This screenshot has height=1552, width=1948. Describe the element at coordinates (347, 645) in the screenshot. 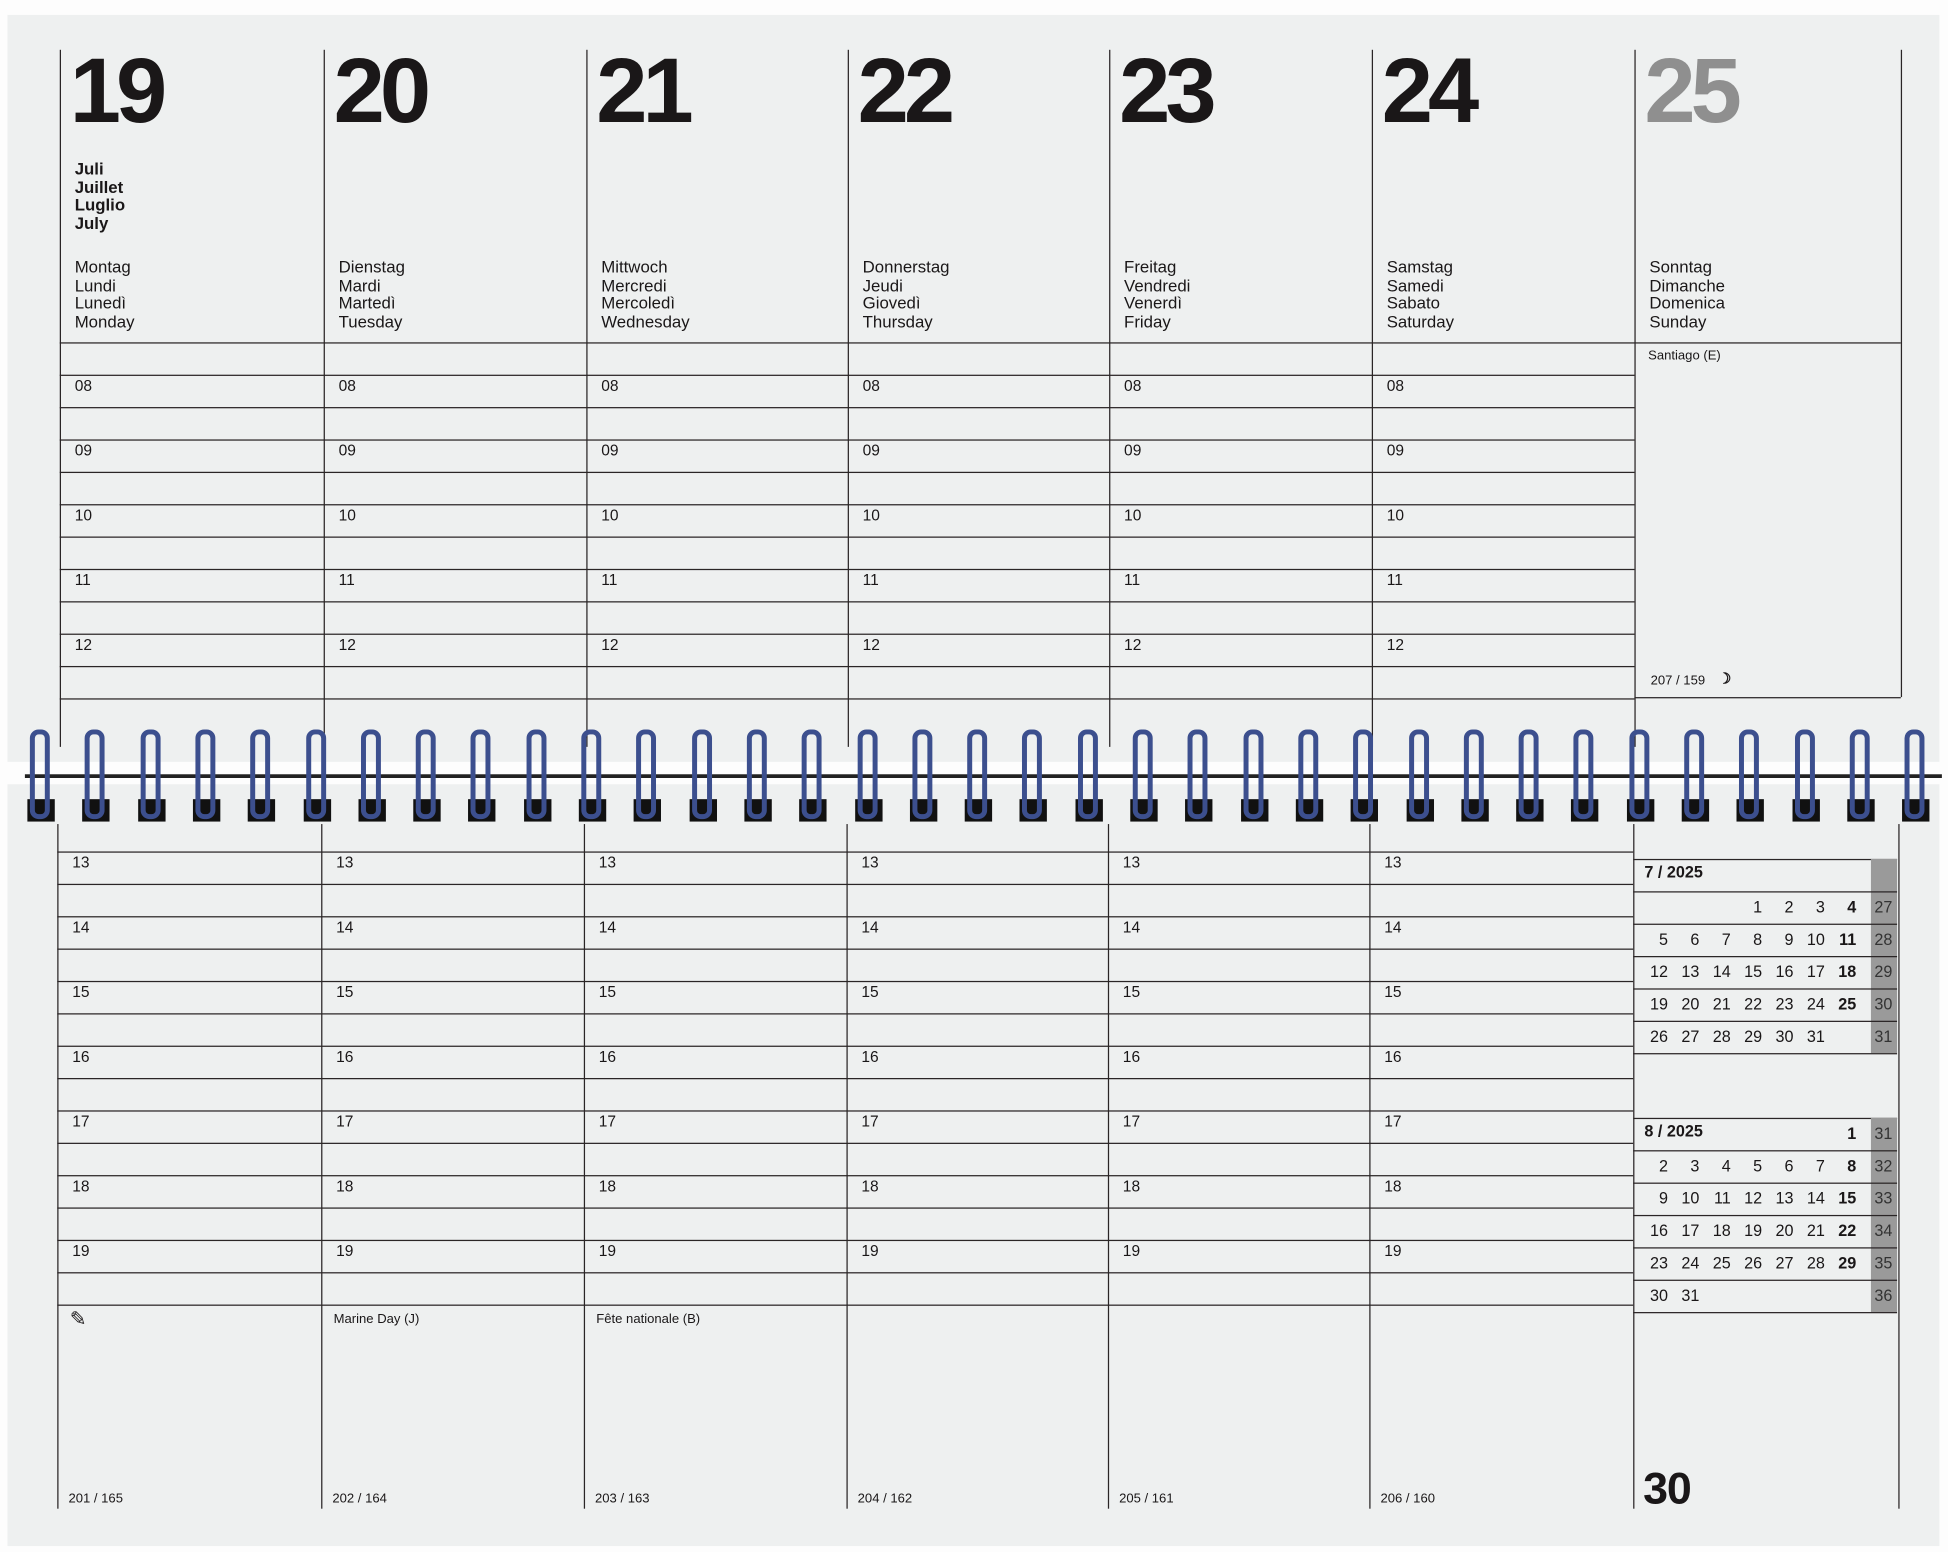

I see `hour-label: 12` at that location.